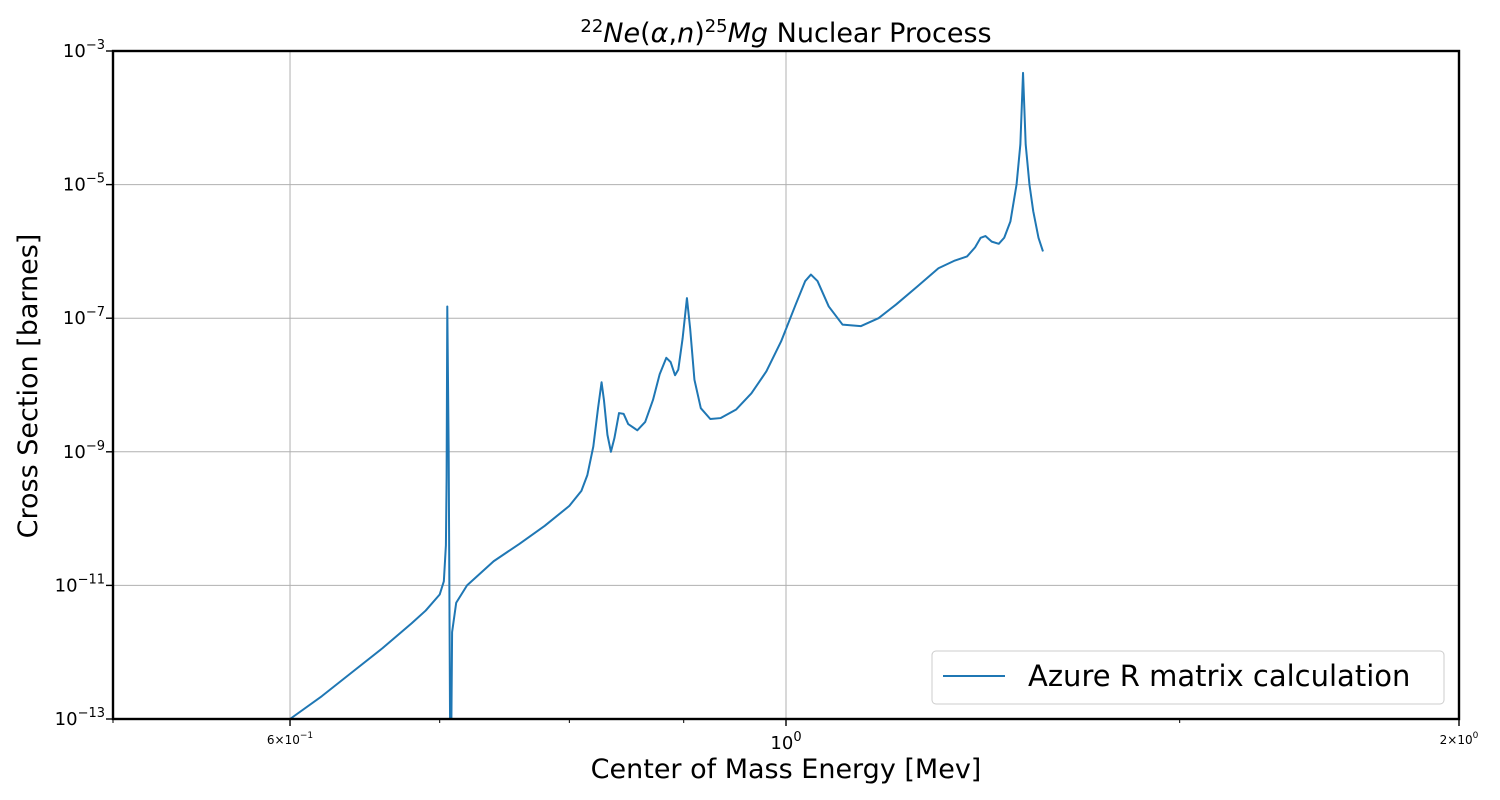 The width and height of the screenshot is (1500, 800). I want to click on y-axis-label: Cross Section [barnes], so click(28, 386).